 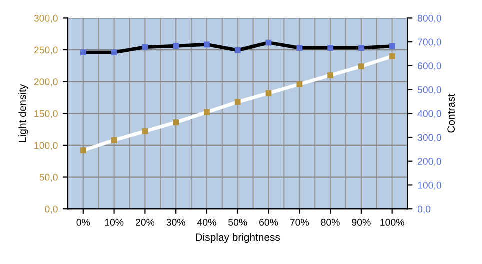 What do you see at coordinates (430, 138) in the screenshot?
I see `y2-tick-label: 300,0` at bounding box center [430, 138].